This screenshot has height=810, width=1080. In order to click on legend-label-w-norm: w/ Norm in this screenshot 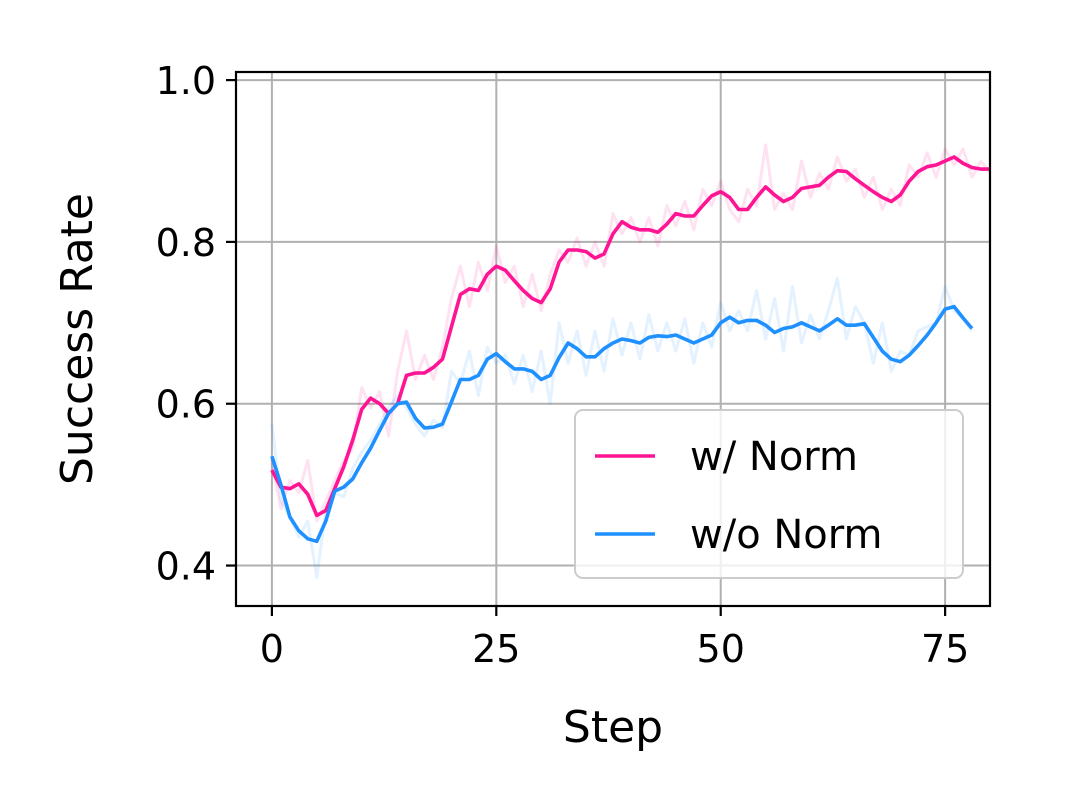, I will do `click(774, 457)`.